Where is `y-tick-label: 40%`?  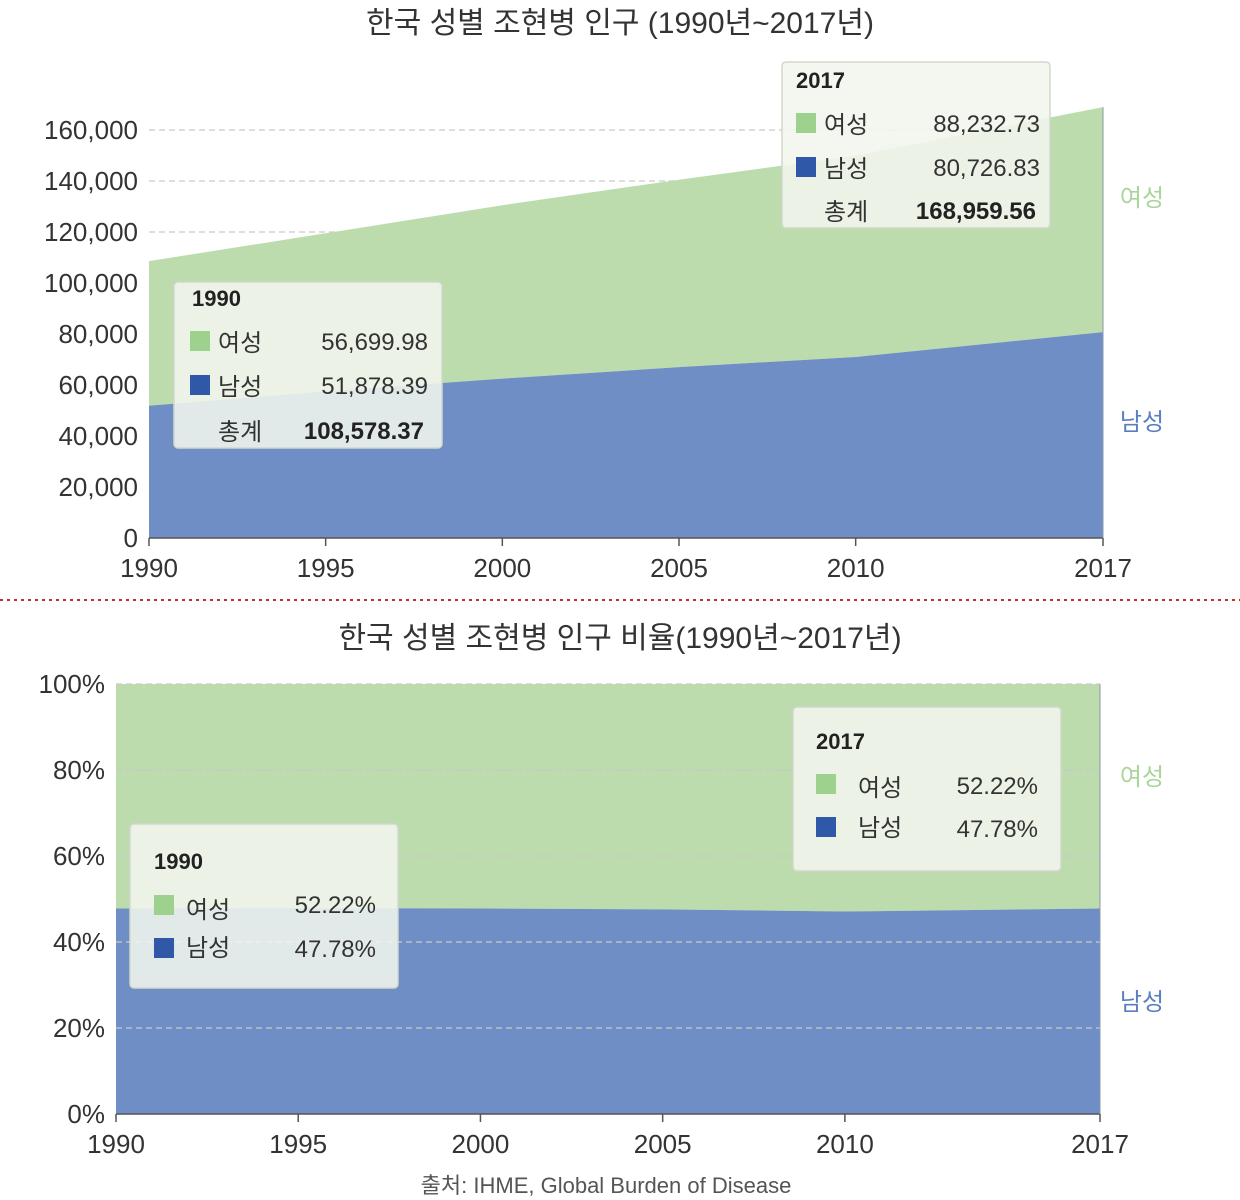
y-tick-label: 40% is located at coordinates (79, 942).